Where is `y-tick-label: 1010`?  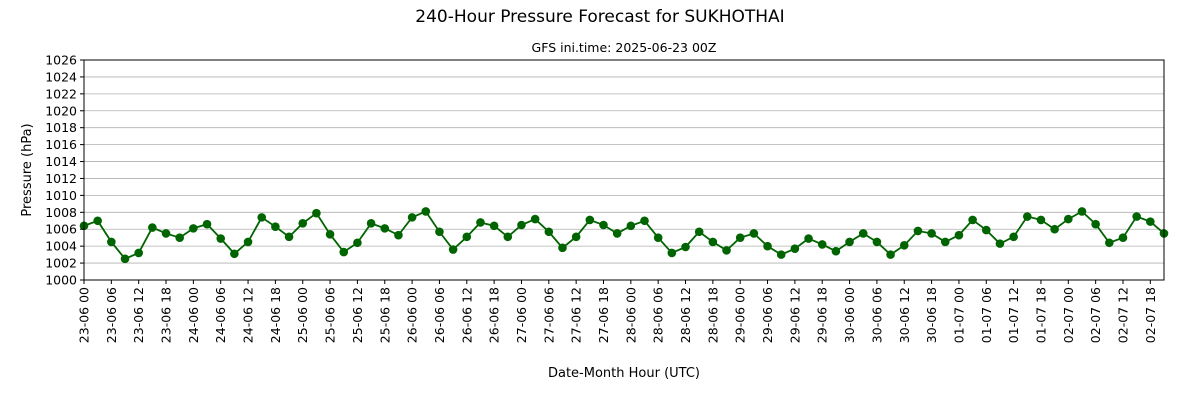 y-tick-label: 1010 is located at coordinates (61, 195).